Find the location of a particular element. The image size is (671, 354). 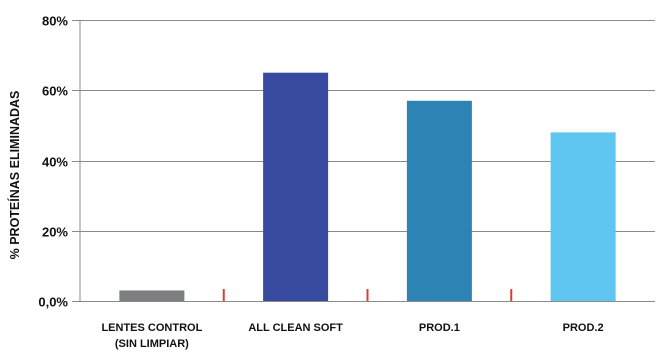

y-axis-label: % PROTEÍNAS ELIMINADAS is located at coordinates (14, 175).